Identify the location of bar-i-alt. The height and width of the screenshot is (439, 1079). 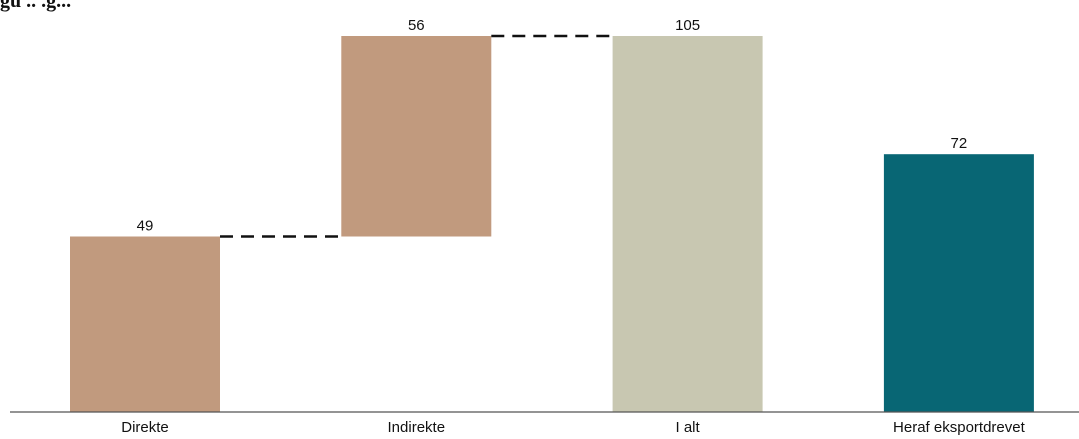
(687, 224).